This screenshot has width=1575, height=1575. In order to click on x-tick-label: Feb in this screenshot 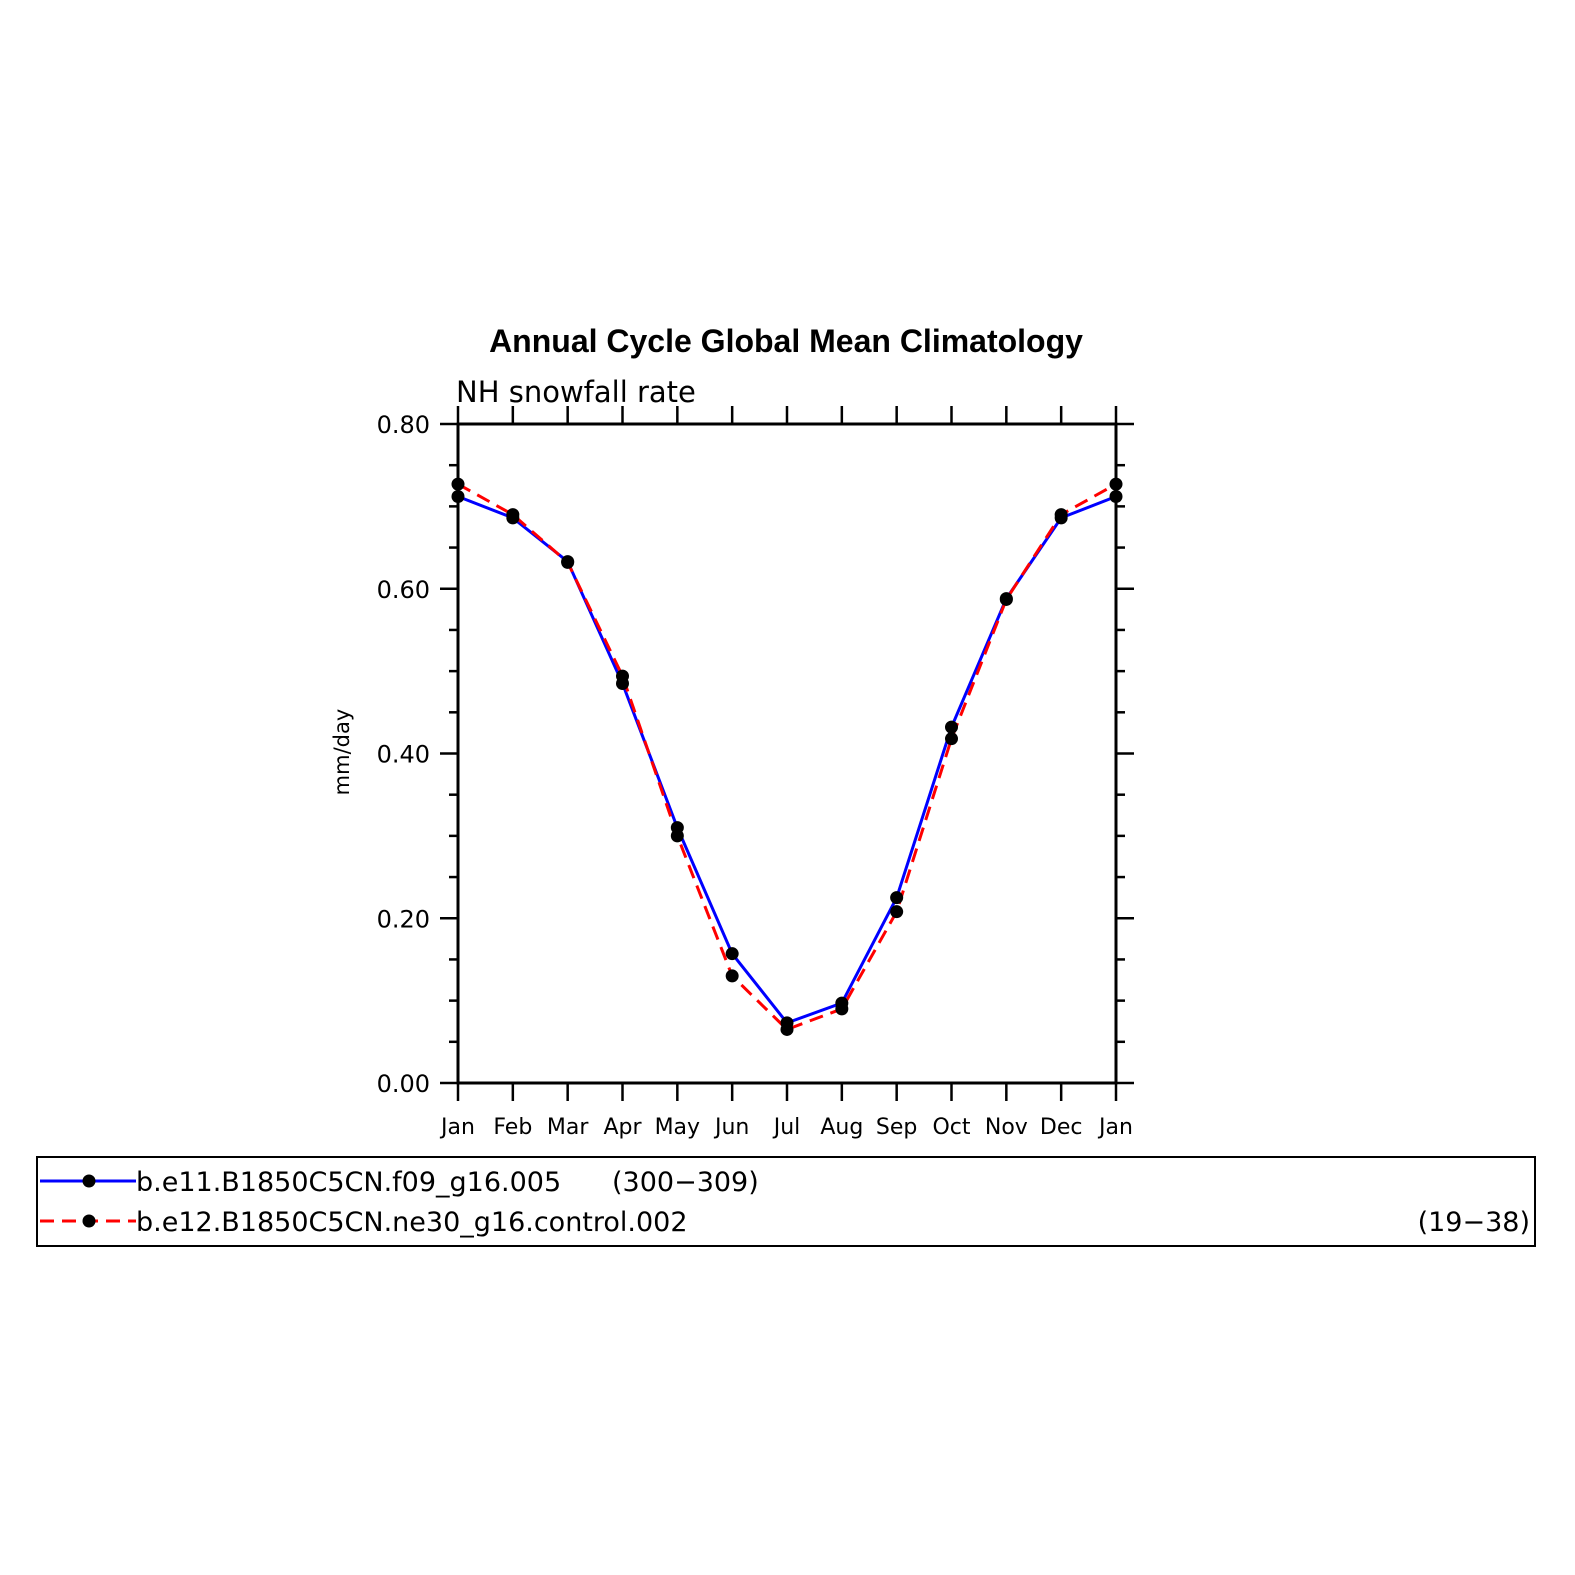, I will do `click(512, 1127)`.